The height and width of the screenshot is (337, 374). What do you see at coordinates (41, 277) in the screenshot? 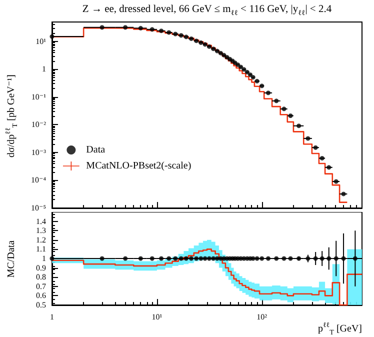
I see `y-tick-label: 0.8` at bounding box center [41, 277].